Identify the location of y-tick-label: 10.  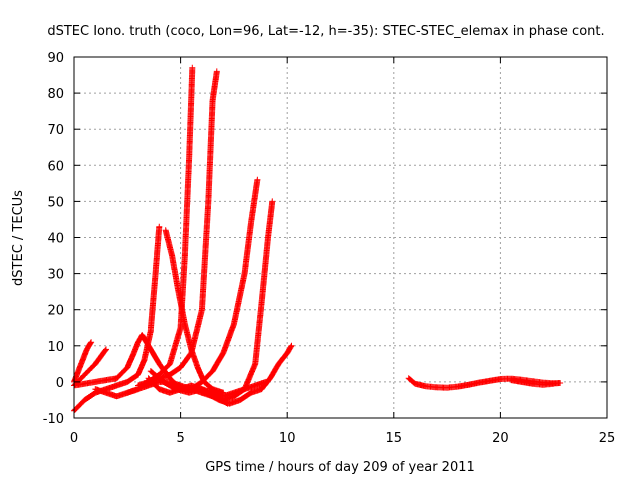
(55, 347).